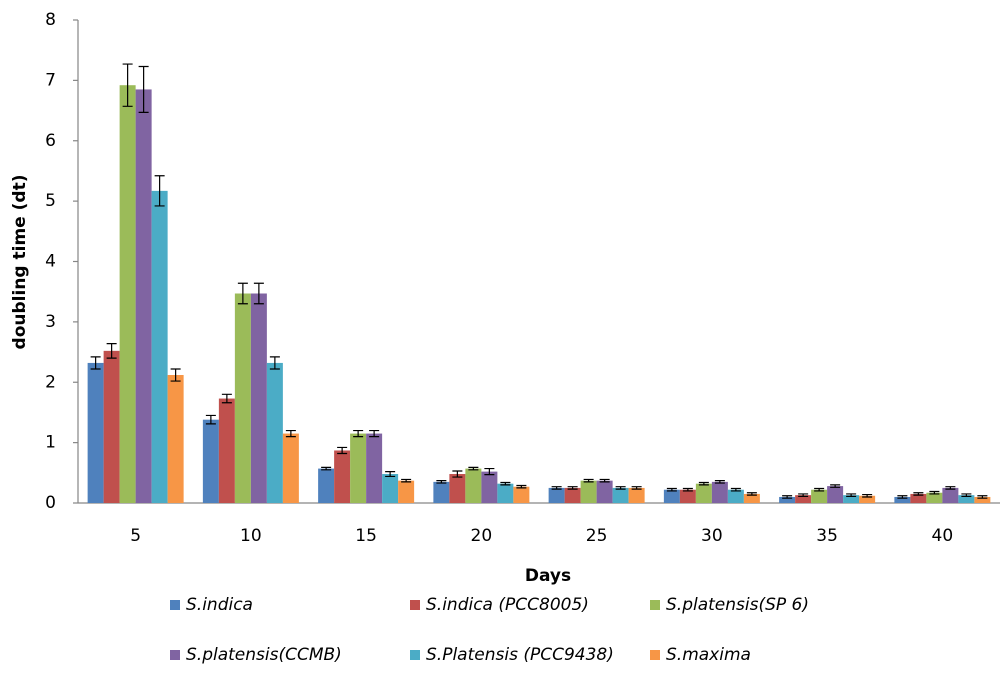  What do you see at coordinates (50, 262) in the screenshot?
I see `y-tick-label: 4` at bounding box center [50, 262].